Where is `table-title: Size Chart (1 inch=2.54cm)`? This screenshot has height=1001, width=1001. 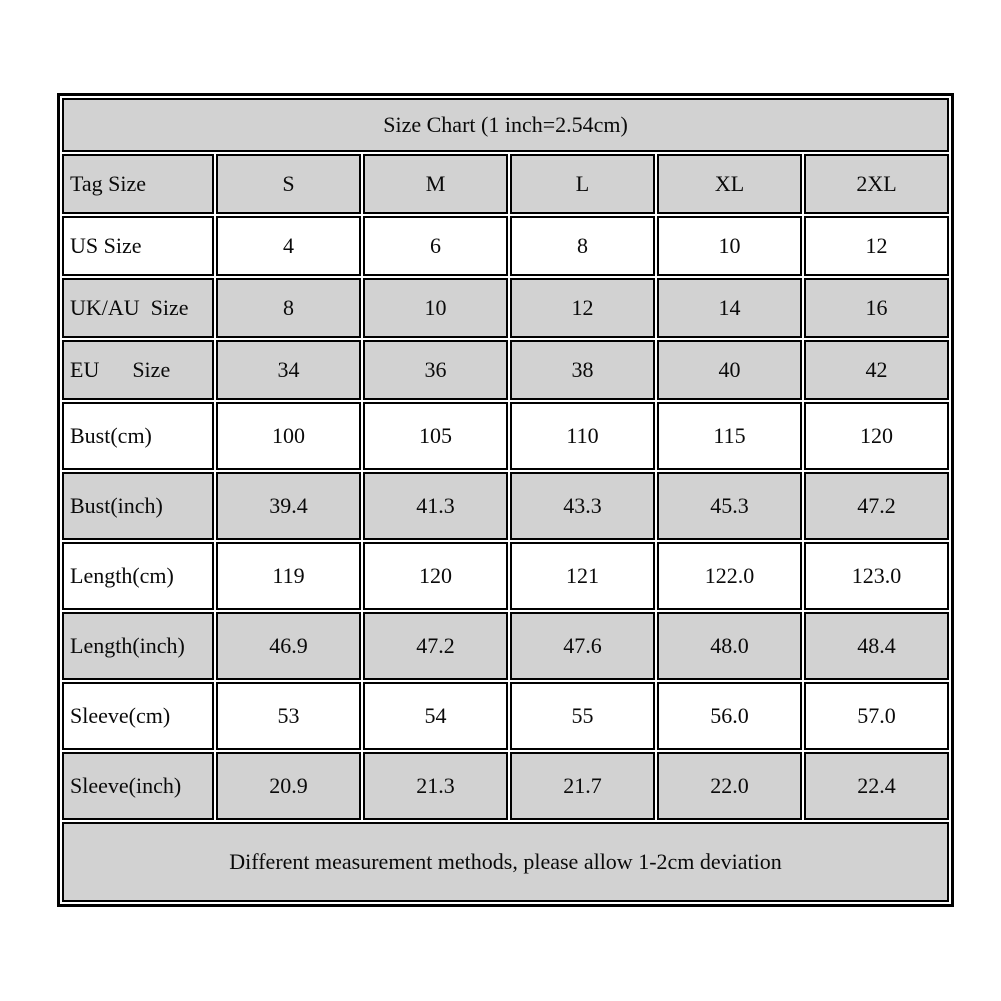
table-title: Size Chart (1 inch=2.54cm) is located at coordinates (506, 125).